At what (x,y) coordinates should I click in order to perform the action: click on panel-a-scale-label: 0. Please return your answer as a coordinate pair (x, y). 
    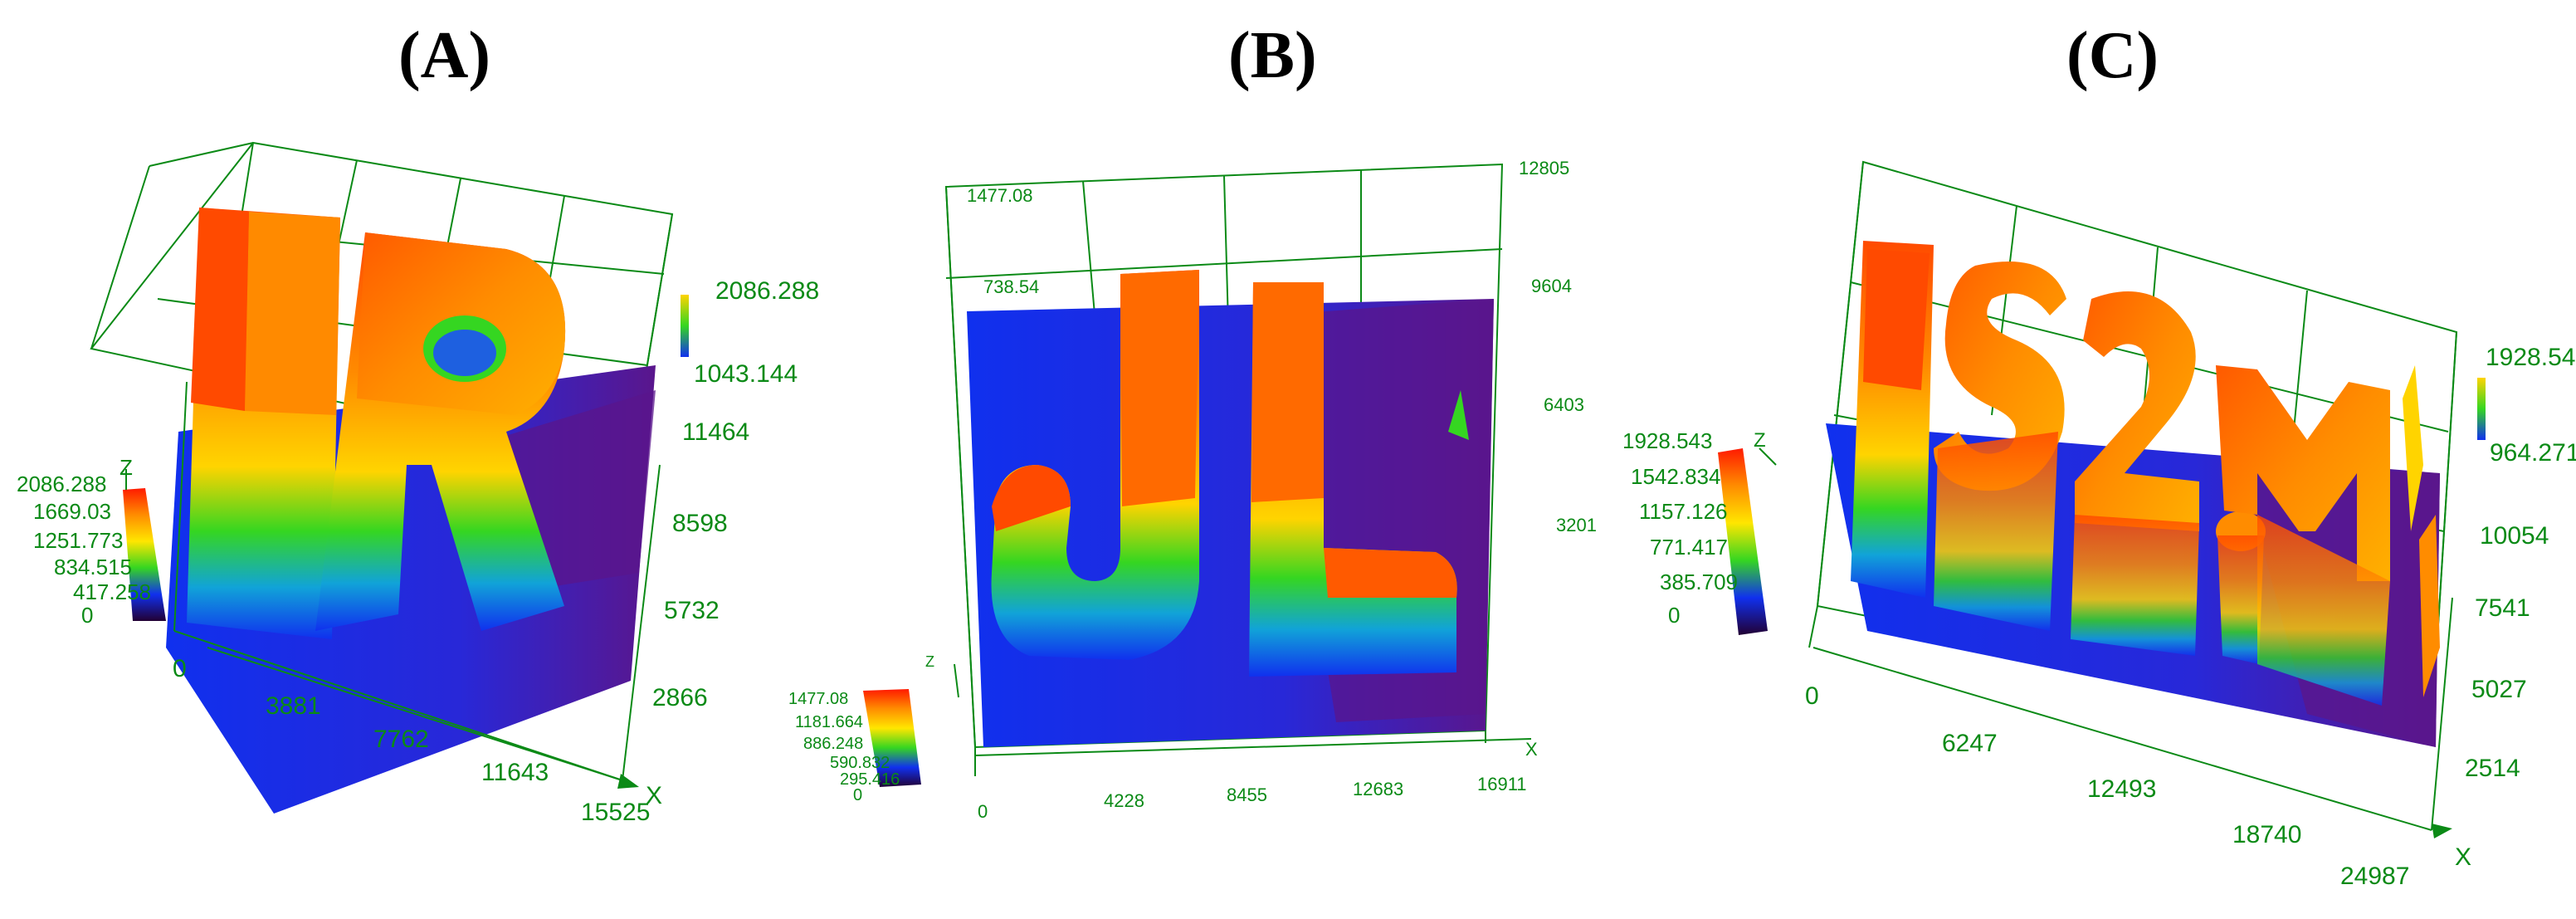
    Looking at the image, I should click on (87, 615).